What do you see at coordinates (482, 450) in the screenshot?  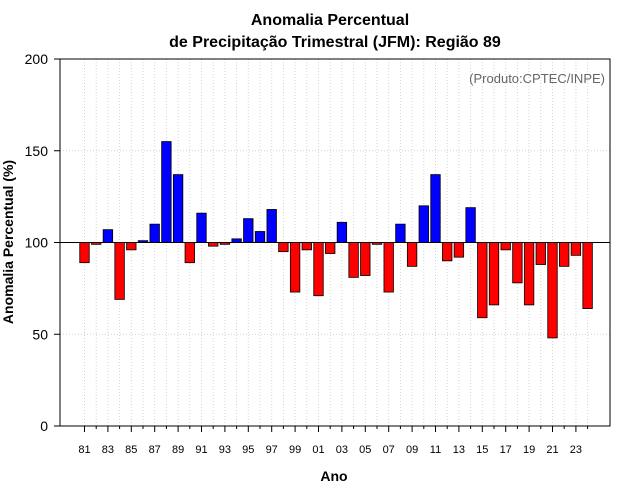 I see `x-tick-label: 15` at bounding box center [482, 450].